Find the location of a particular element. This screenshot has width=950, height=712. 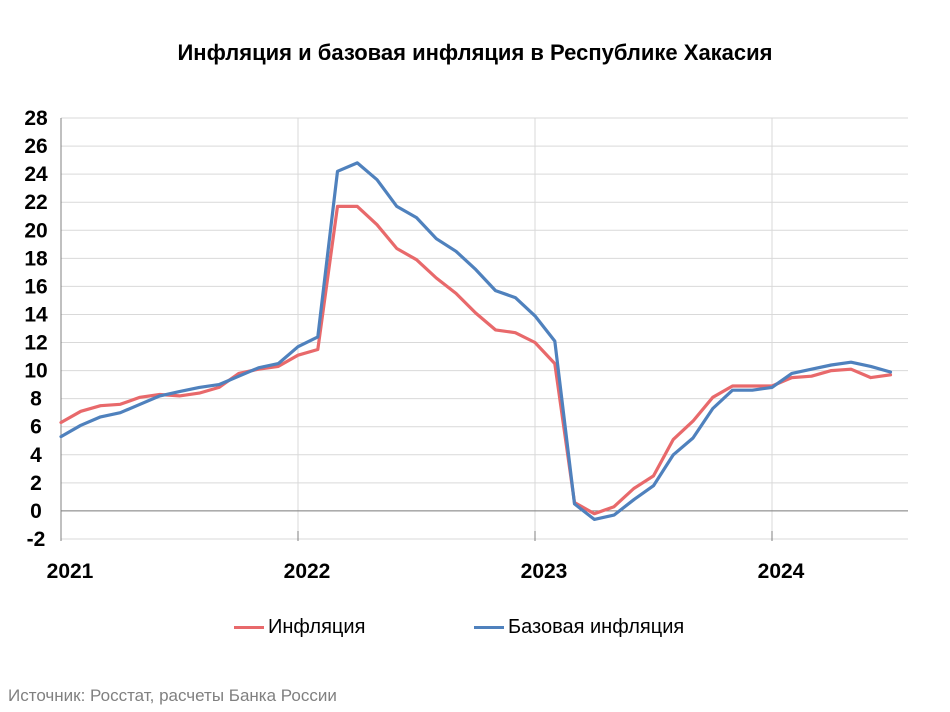

legend-swatch-core-inflation is located at coordinates (489, 627).